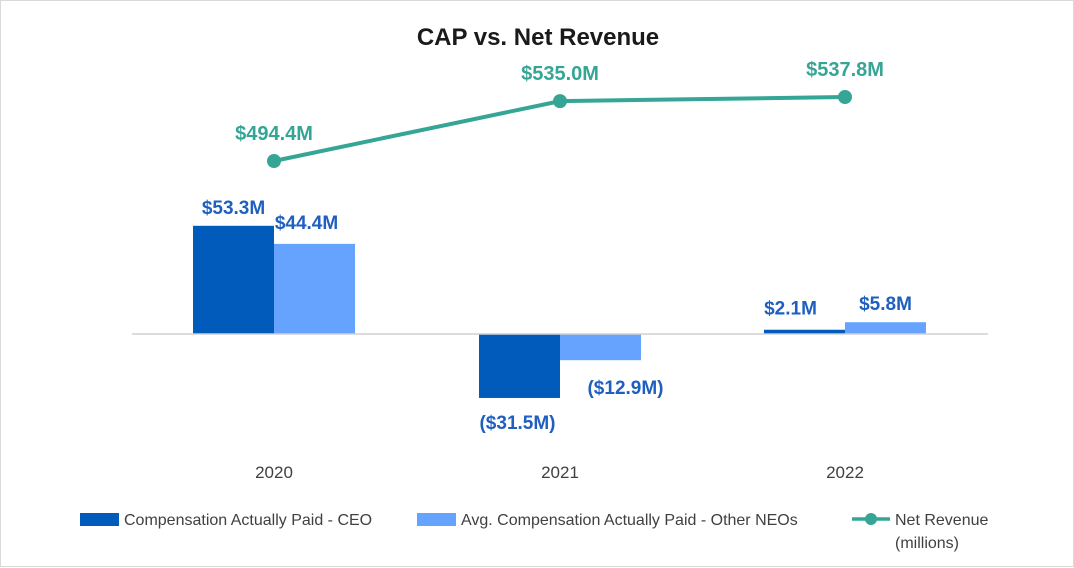 This screenshot has height=568, width=1074. What do you see at coordinates (306, 223) in the screenshot?
I see `bar-label-neo-2020: $44.4M` at bounding box center [306, 223].